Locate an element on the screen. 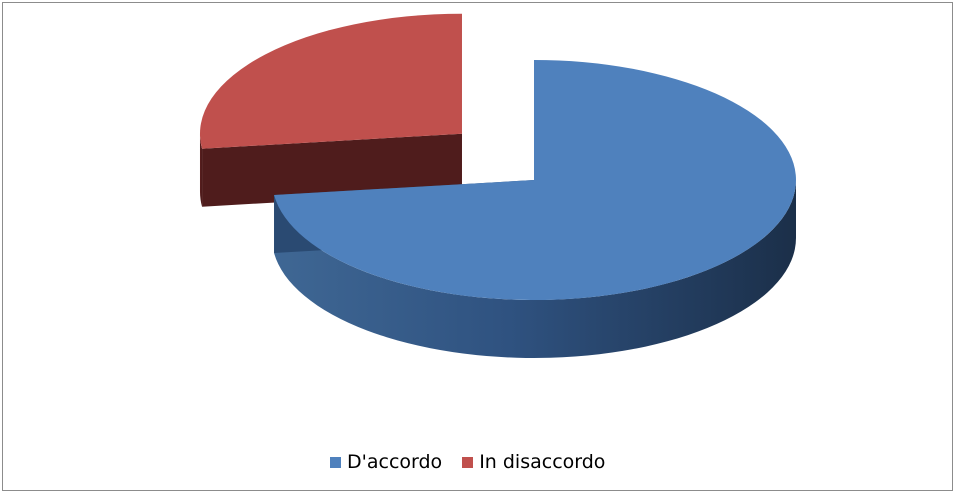 The height and width of the screenshot is (495, 957). legend-label-d-accordo: D'accordo is located at coordinates (395, 462).